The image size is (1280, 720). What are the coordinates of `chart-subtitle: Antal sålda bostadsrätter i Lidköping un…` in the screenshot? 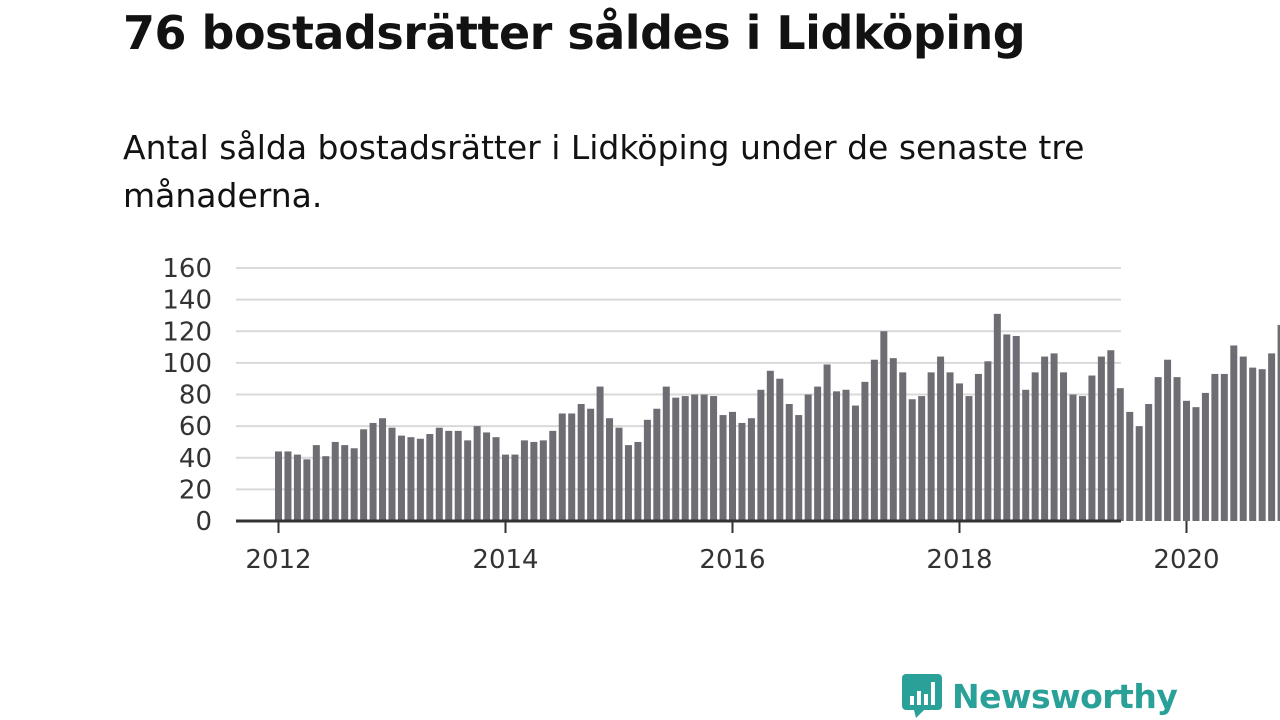 It's located at (604, 171).